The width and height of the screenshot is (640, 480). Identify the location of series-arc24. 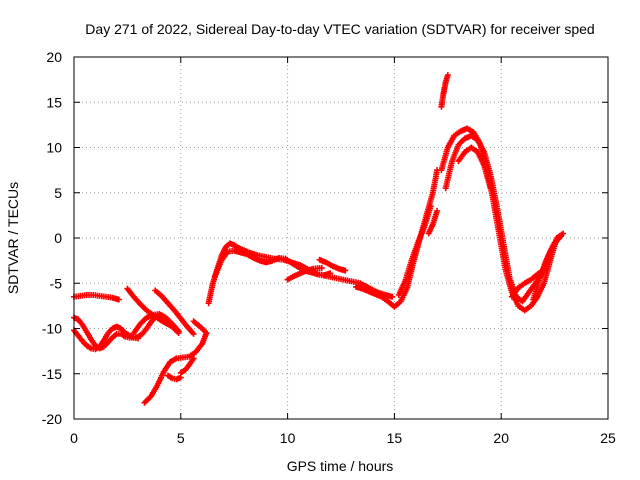
(546, 269).